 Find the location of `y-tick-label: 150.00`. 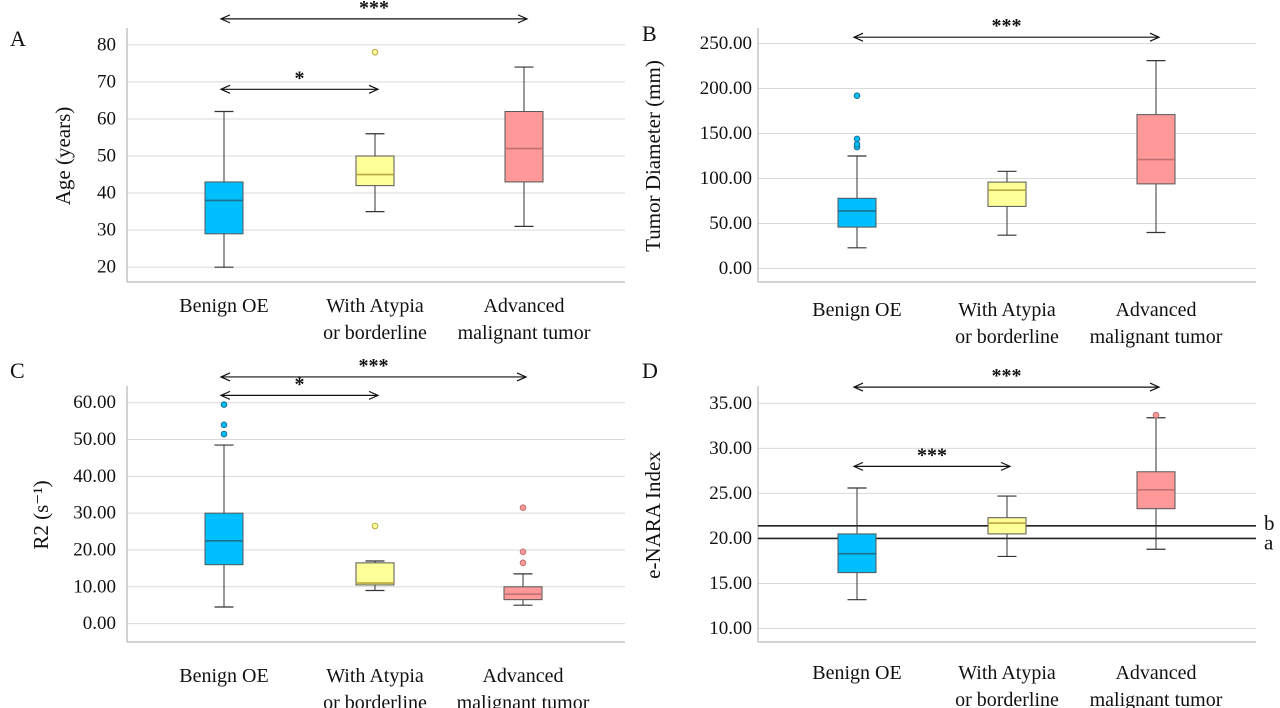

y-tick-label: 150.00 is located at coordinates (726, 133).